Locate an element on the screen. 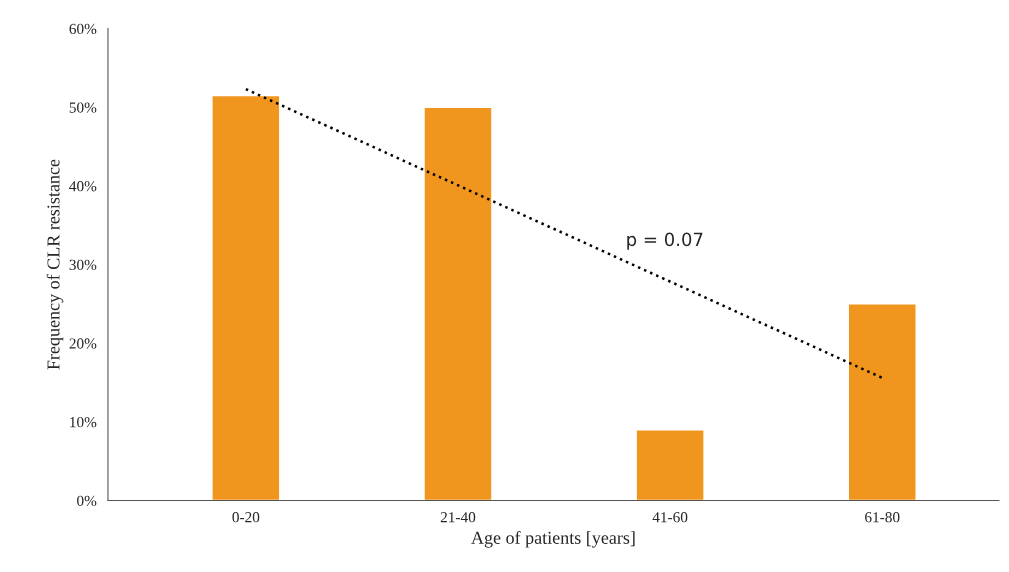 The width and height of the screenshot is (1009, 572). y-tick-label: 60% is located at coordinates (83, 29).